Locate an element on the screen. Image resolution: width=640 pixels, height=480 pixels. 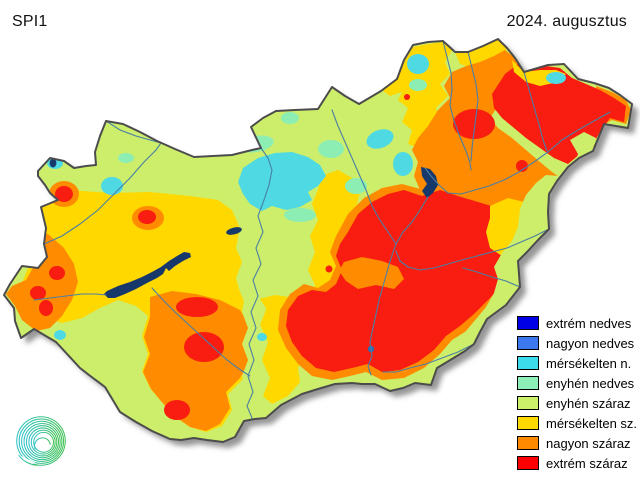
legend-label: nagyon száraz is located at coordinates (588, 443).